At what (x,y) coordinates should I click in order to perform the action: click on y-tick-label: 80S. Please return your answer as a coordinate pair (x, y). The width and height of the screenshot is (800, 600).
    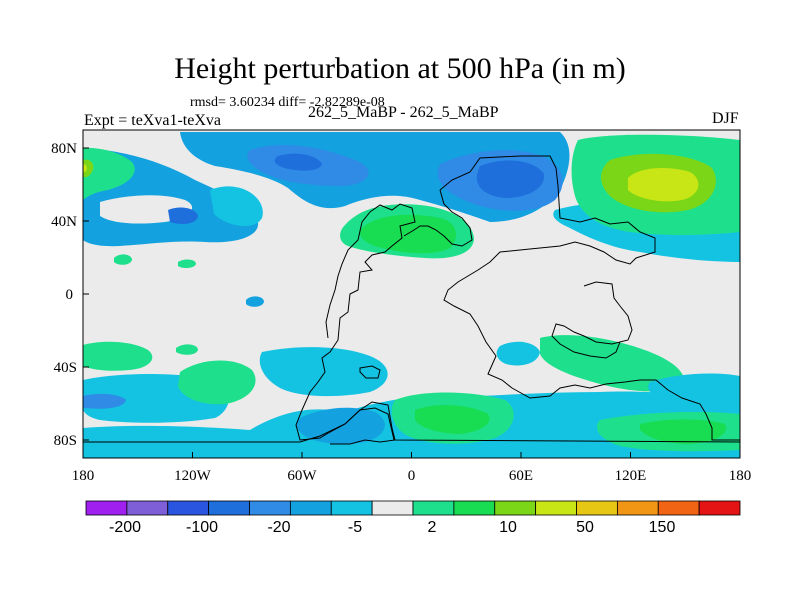
    Looking at the image, I should click on (65, 441).